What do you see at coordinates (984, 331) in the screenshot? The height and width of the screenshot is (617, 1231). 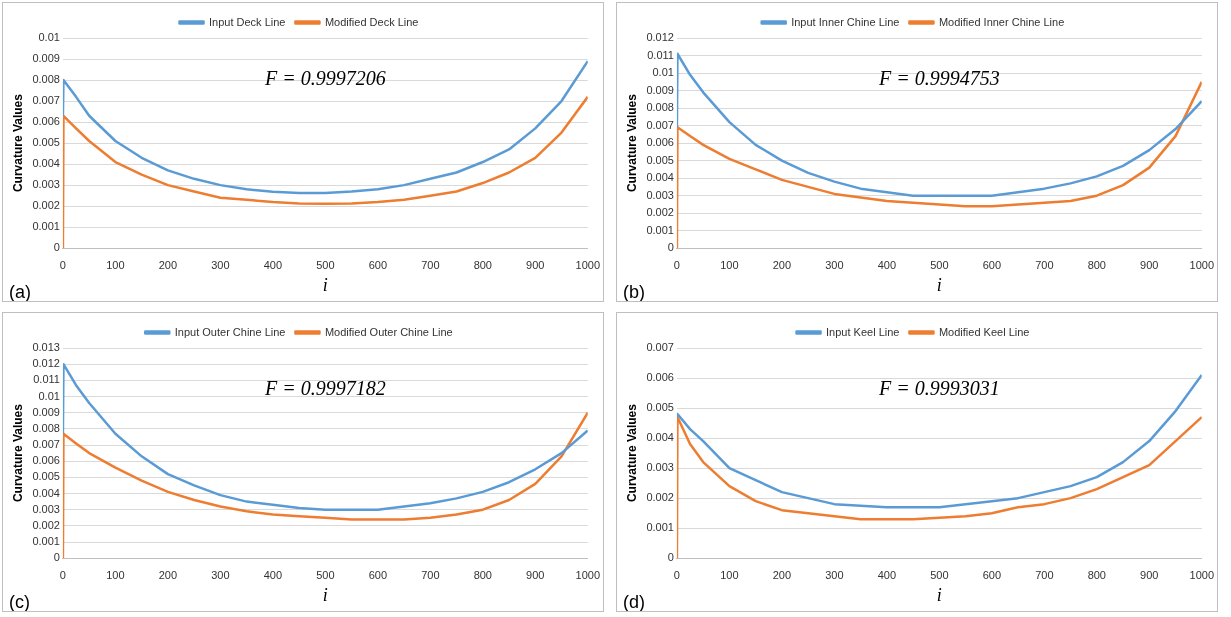 I see `legend-label: Modified Keel Line` at bounding box center [984, 331].